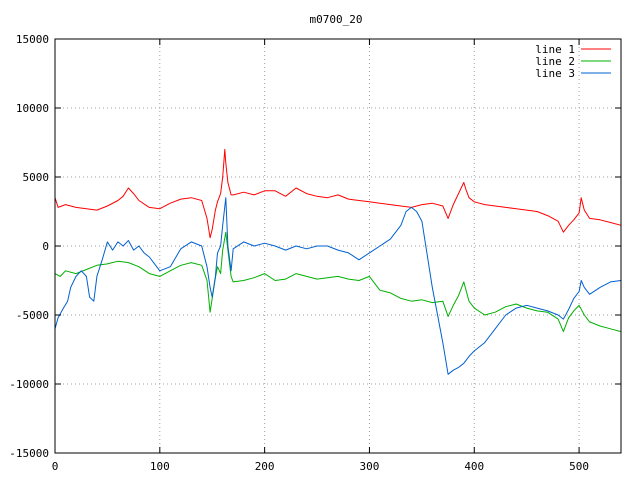 Image resolution: width=640 pixels, height=480 pixels. Describe the element at coordinates (32, 108) in the screenshot. I see `y-tick-label: 10000` at that location.